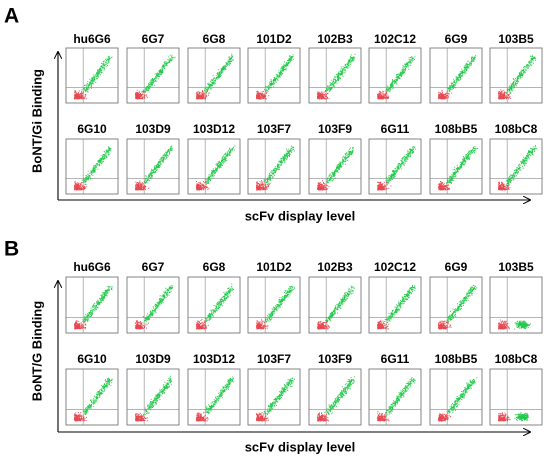 This screenshot has width=550, height=459. Describe the element at coordinates (274, 267) in the screenshot. I see `sample-label: 101D2` at that location.